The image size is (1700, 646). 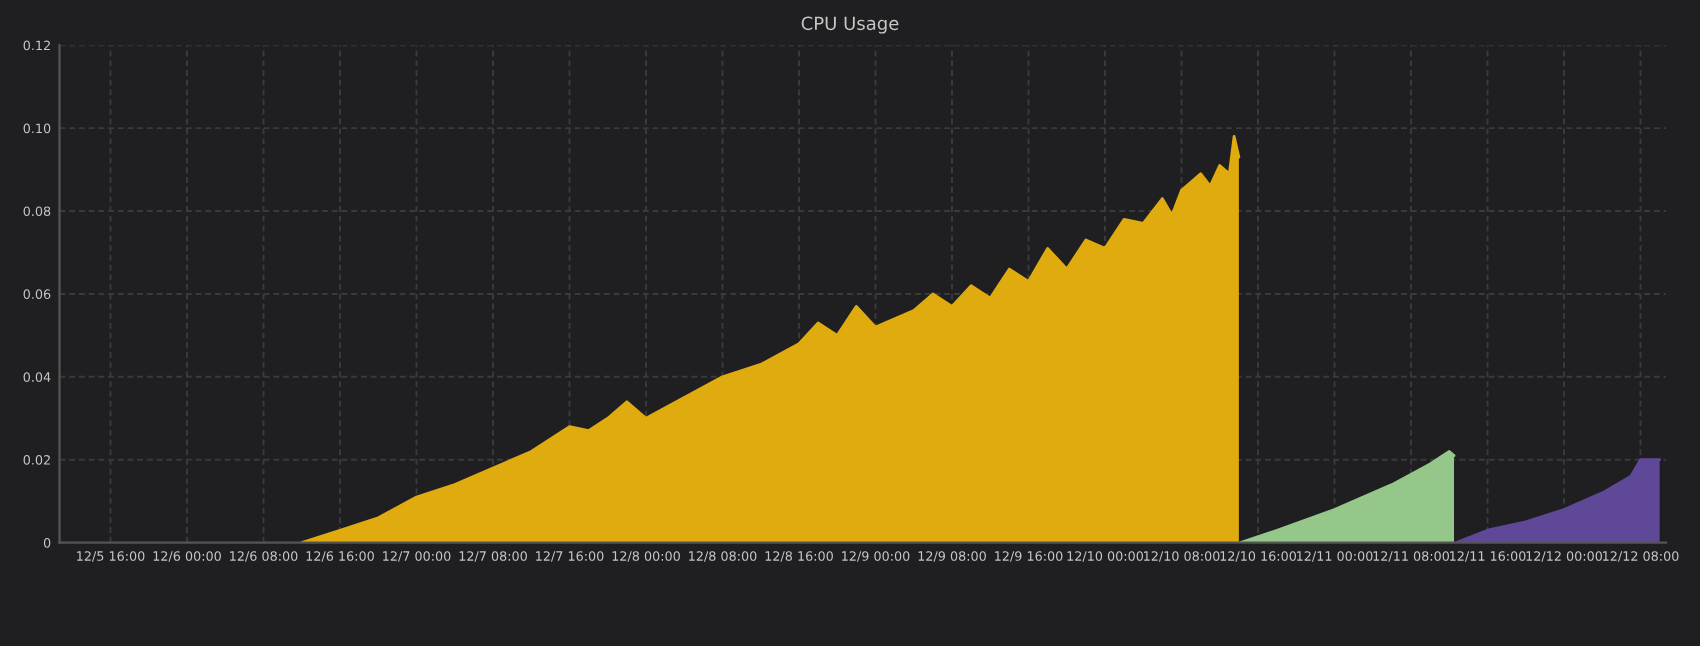 I want to click on chart-title: CPU Usage, so click(x=850, y=25).